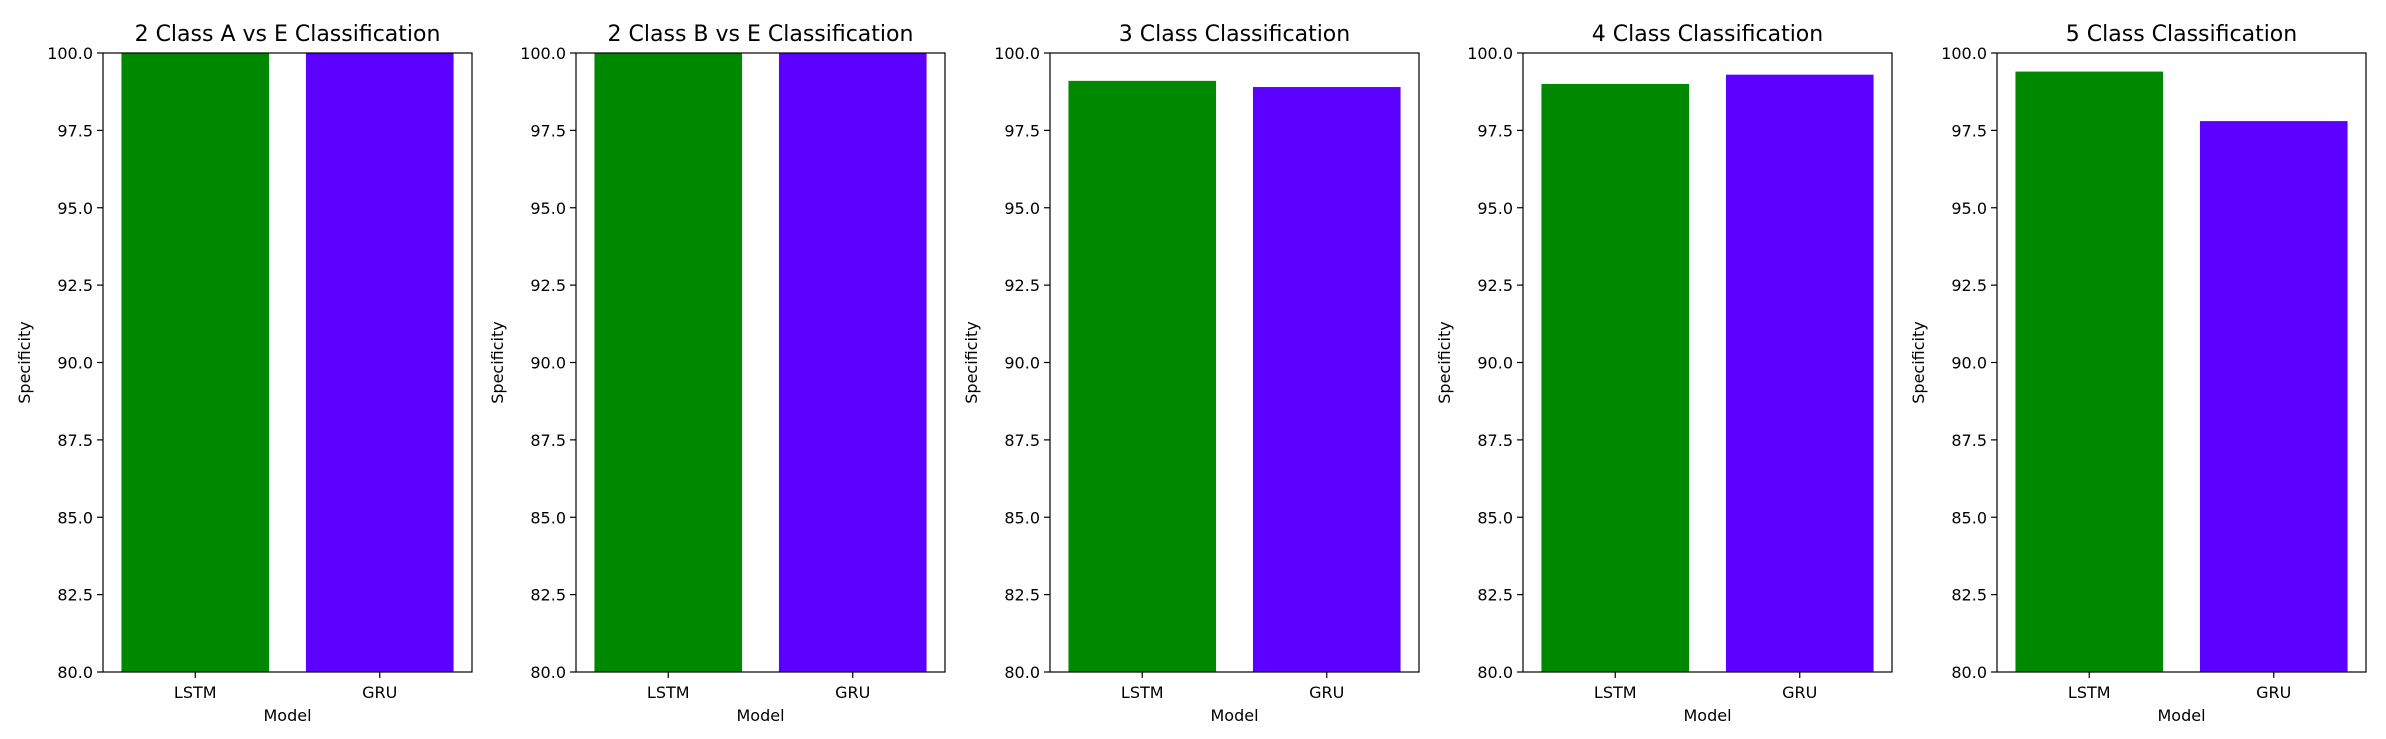 The image size is (2386, 739). Describe the element at coordinates (288, 34) in the screenshot. I see `chart-title: 2 Class A vs E Classification` at that location.